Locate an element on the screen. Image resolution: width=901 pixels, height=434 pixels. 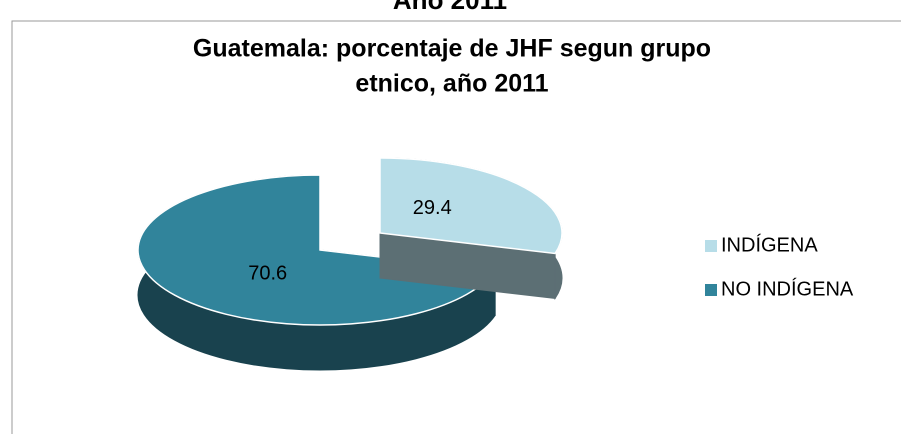
chart-title: Guatemala: porcentaje de JHF segun grupo is located at coordinates (452, 49).